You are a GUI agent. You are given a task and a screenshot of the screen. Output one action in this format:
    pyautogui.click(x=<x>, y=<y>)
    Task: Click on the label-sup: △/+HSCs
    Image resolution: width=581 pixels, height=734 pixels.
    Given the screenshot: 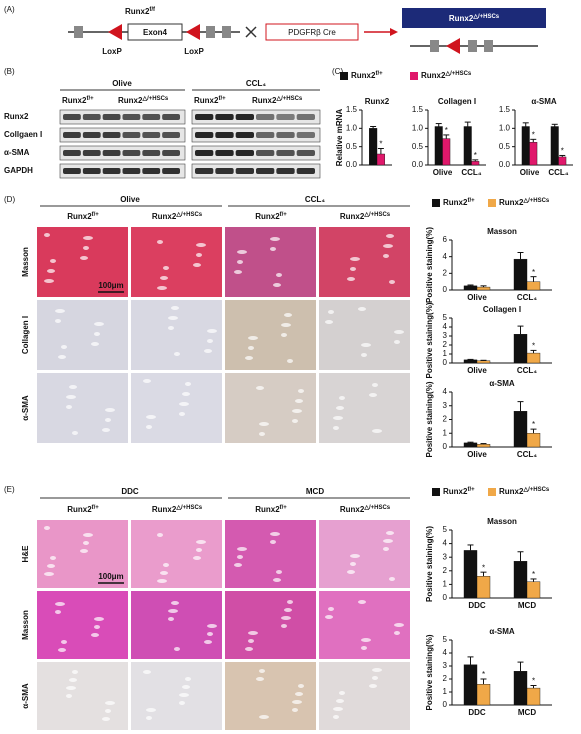 What is the action you would take?
    pyautogui.click(x=535, y=200)
    